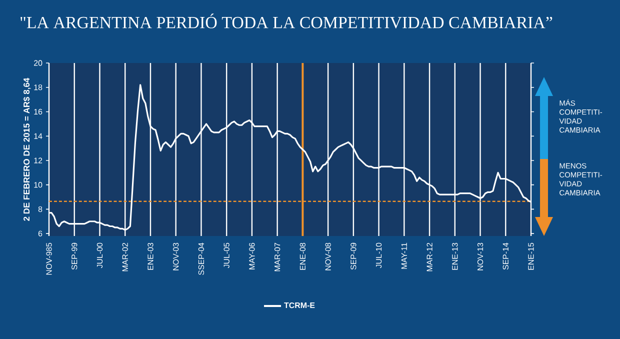  I want to click on chart-title: "LA ARGENTINA PERDIÓ TODA LA COMPETITIVIDAD CAMBIARIA”, so click(286, 21).